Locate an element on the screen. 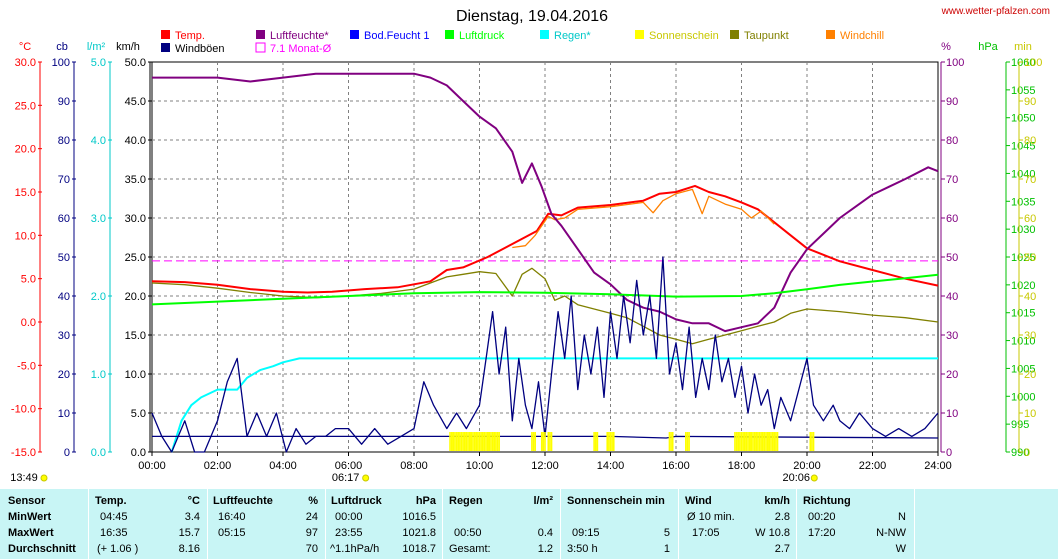 This screenshot has height=559, width=1058. axis-tick-label-humidity: 40 is located at coordinates (952, 297).